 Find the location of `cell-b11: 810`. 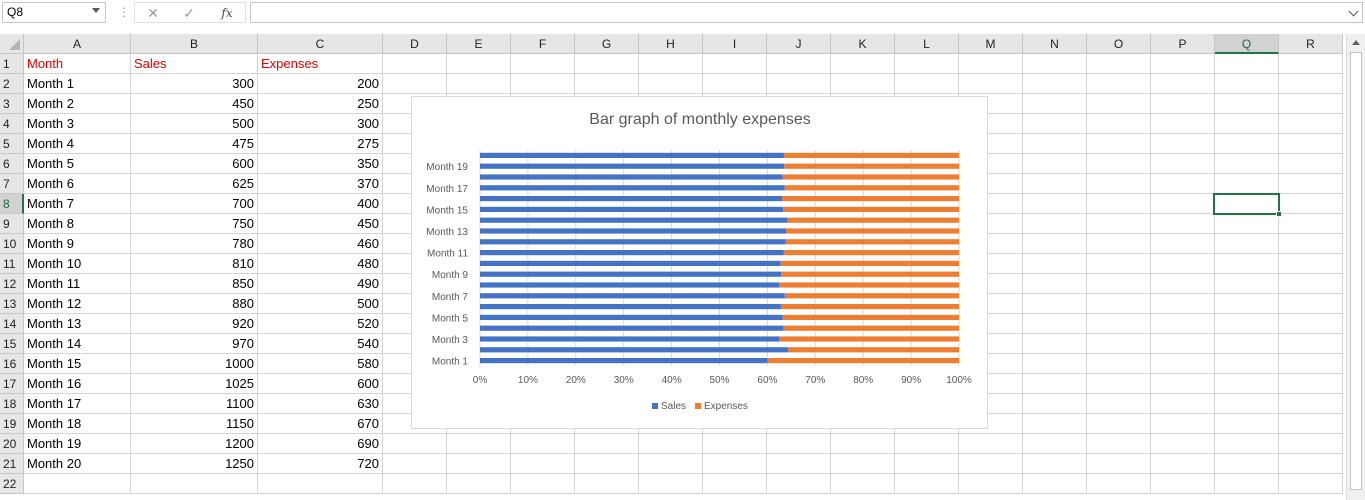

cell-b11: 810 is located at coordinates (194, 264).